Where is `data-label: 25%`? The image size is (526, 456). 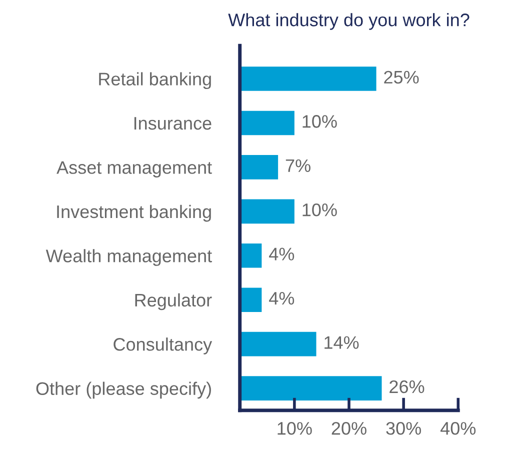
data-label: 25% is located at coordinates (401, 77).